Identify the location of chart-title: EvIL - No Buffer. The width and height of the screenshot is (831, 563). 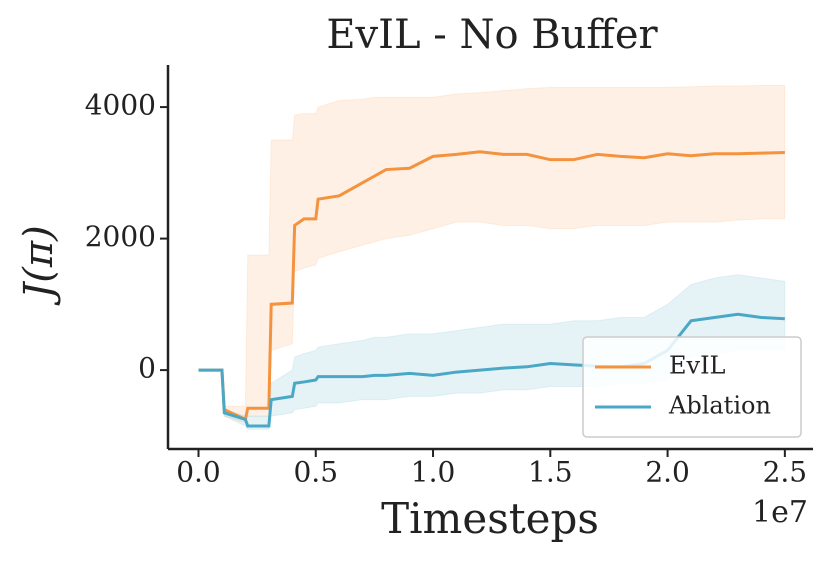
(492, 35).